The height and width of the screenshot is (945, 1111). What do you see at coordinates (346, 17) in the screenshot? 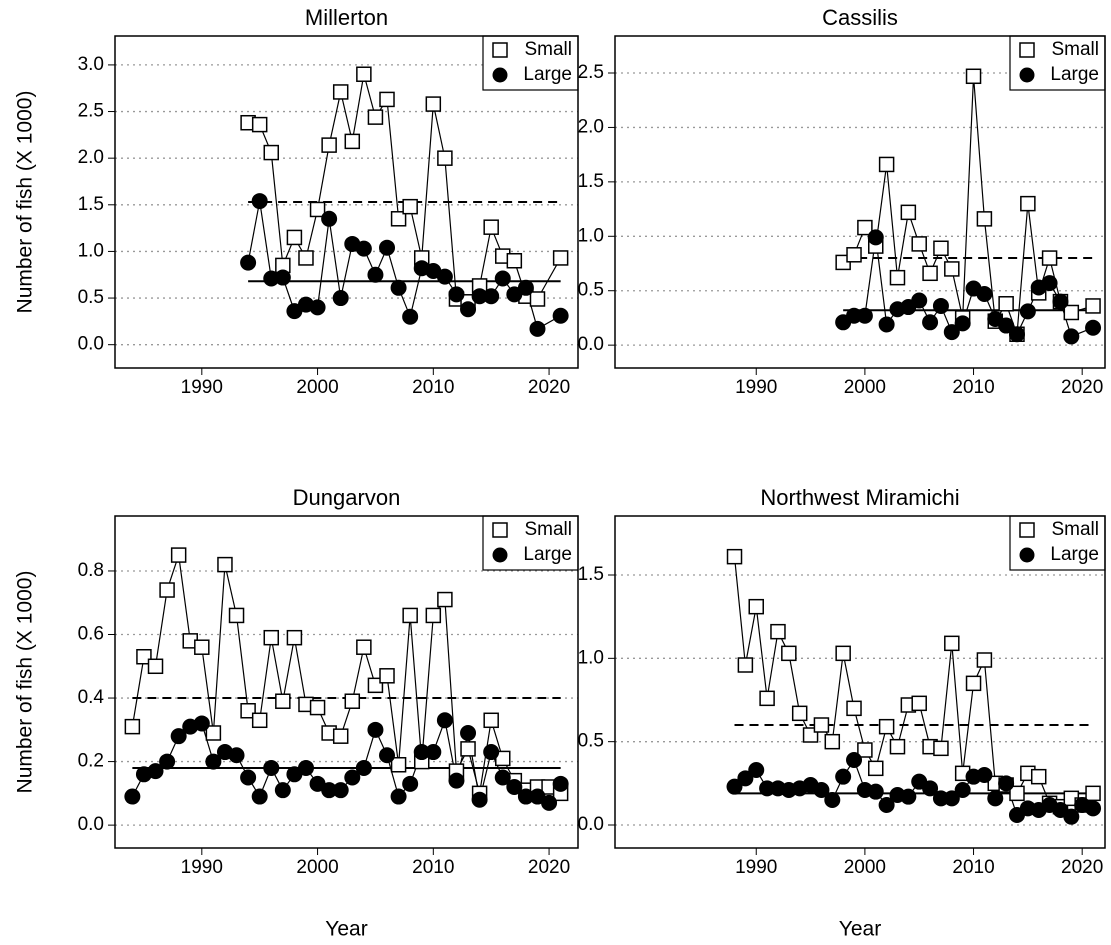
I see `panel-title: Millerton` at bounding box center [346, 17].